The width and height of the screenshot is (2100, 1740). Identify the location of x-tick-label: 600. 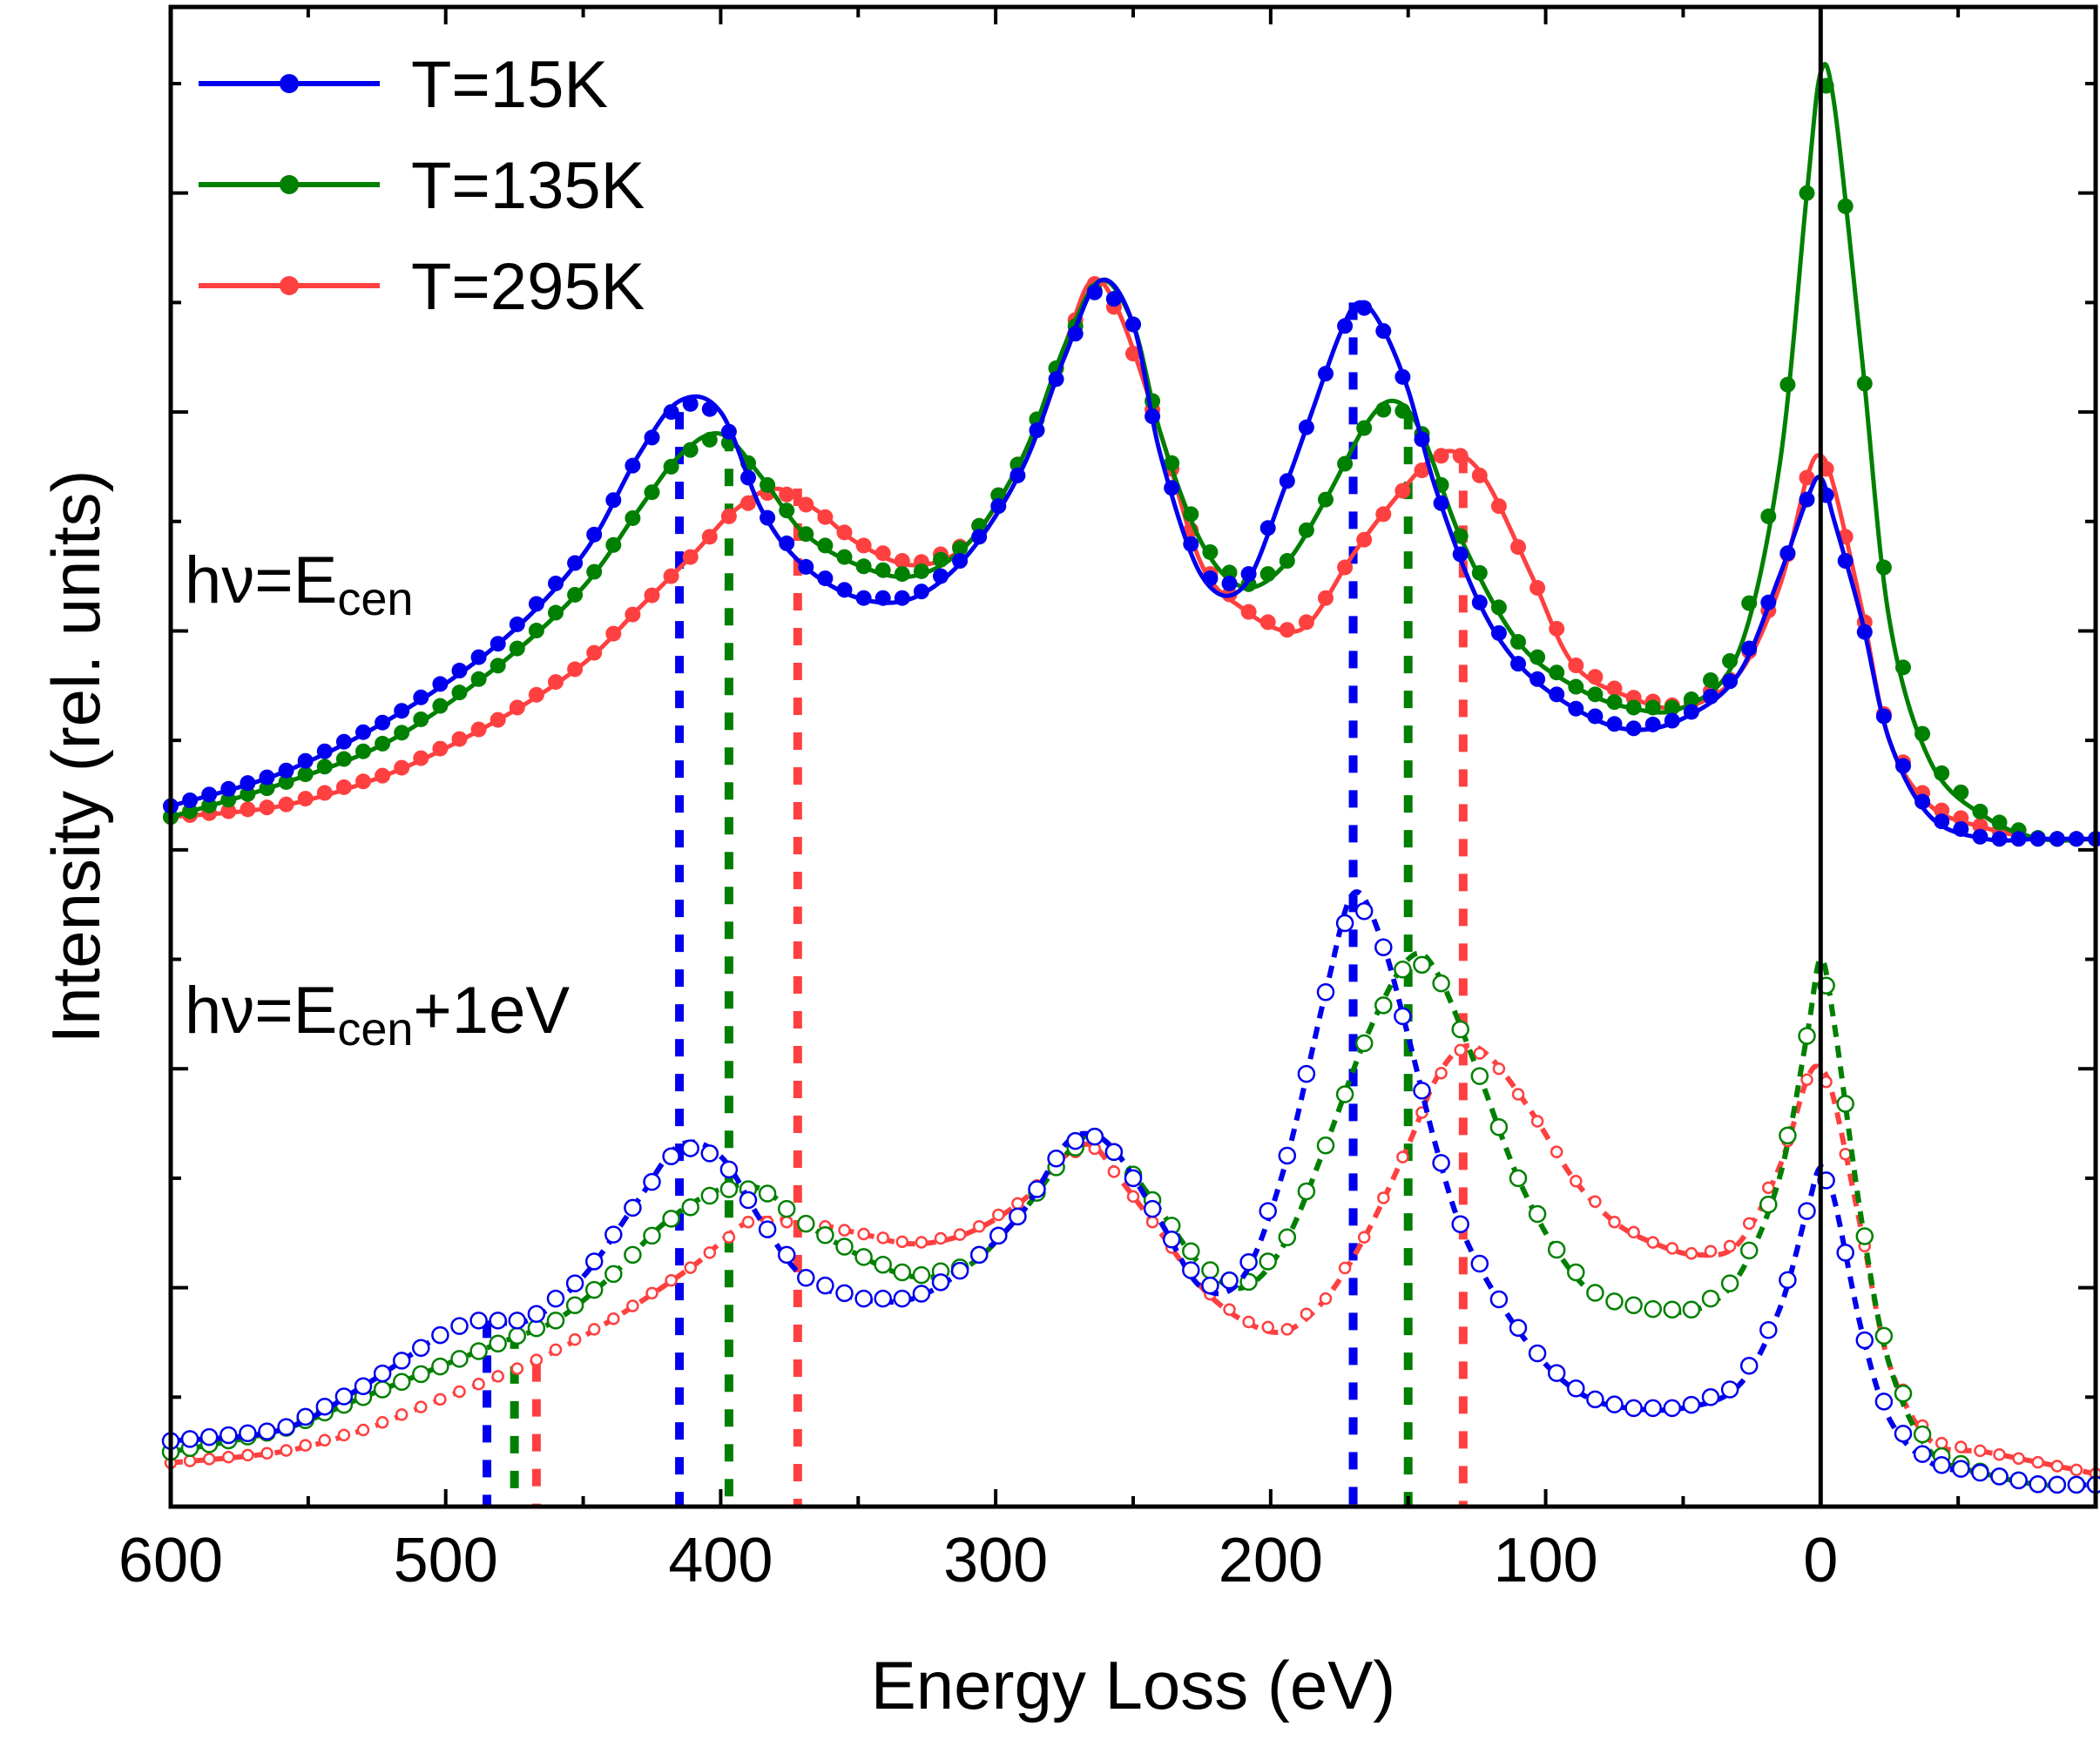
(170, 1560).